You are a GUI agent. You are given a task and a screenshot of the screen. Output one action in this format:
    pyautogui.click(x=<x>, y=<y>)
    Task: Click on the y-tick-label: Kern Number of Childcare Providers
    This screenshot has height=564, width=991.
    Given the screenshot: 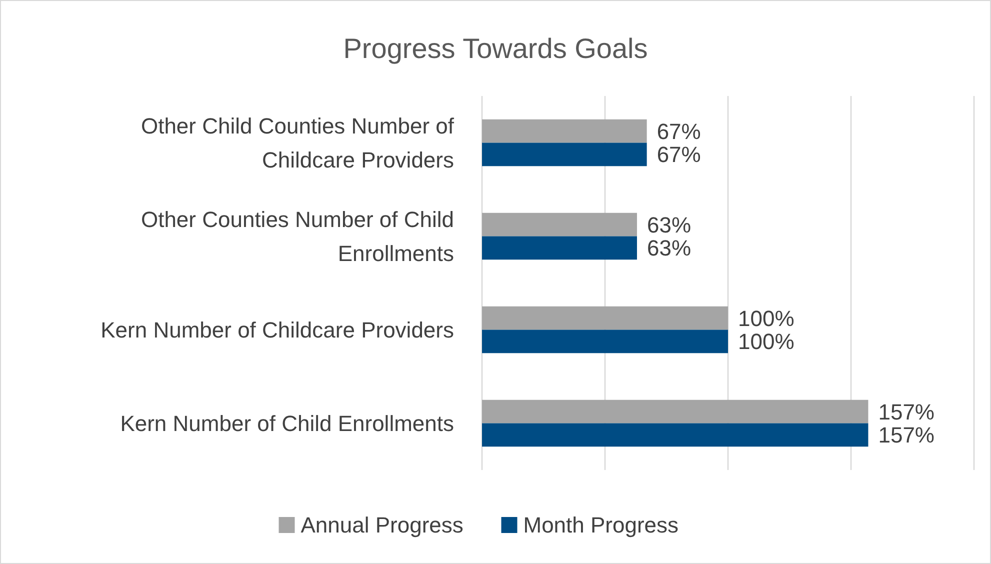 What is the action you would take?
    pyautogui.click(x=277, y=329)
    